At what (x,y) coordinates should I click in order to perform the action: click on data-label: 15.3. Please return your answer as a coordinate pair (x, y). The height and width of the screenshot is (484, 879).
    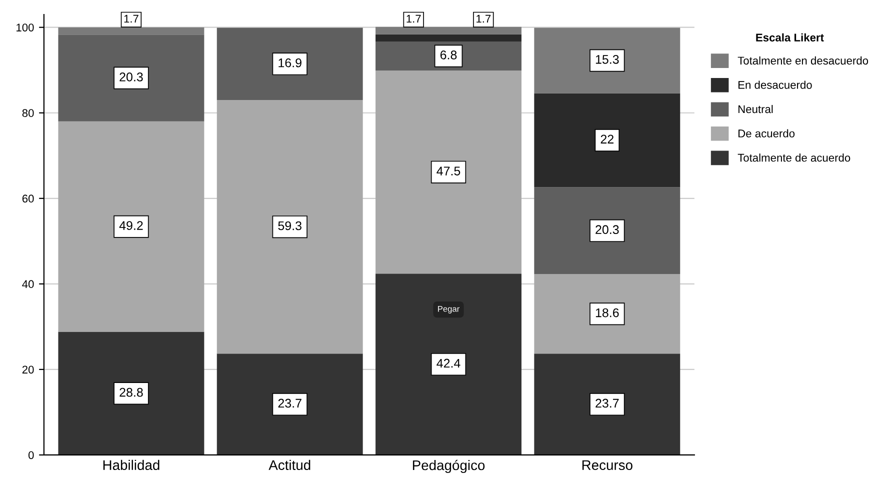
    Looking at the image, I should click on (607, 59).